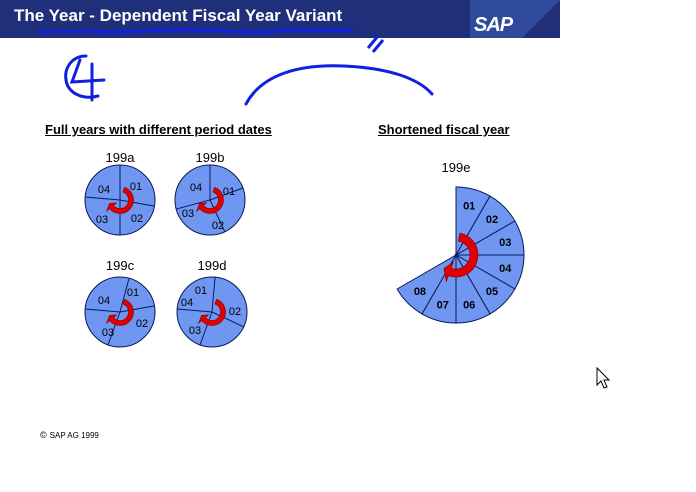  What do you see at coordinates (218, 226) in the screenshot?
I see `pie-199b-period-02: 02` at bounding box center [218, 226].